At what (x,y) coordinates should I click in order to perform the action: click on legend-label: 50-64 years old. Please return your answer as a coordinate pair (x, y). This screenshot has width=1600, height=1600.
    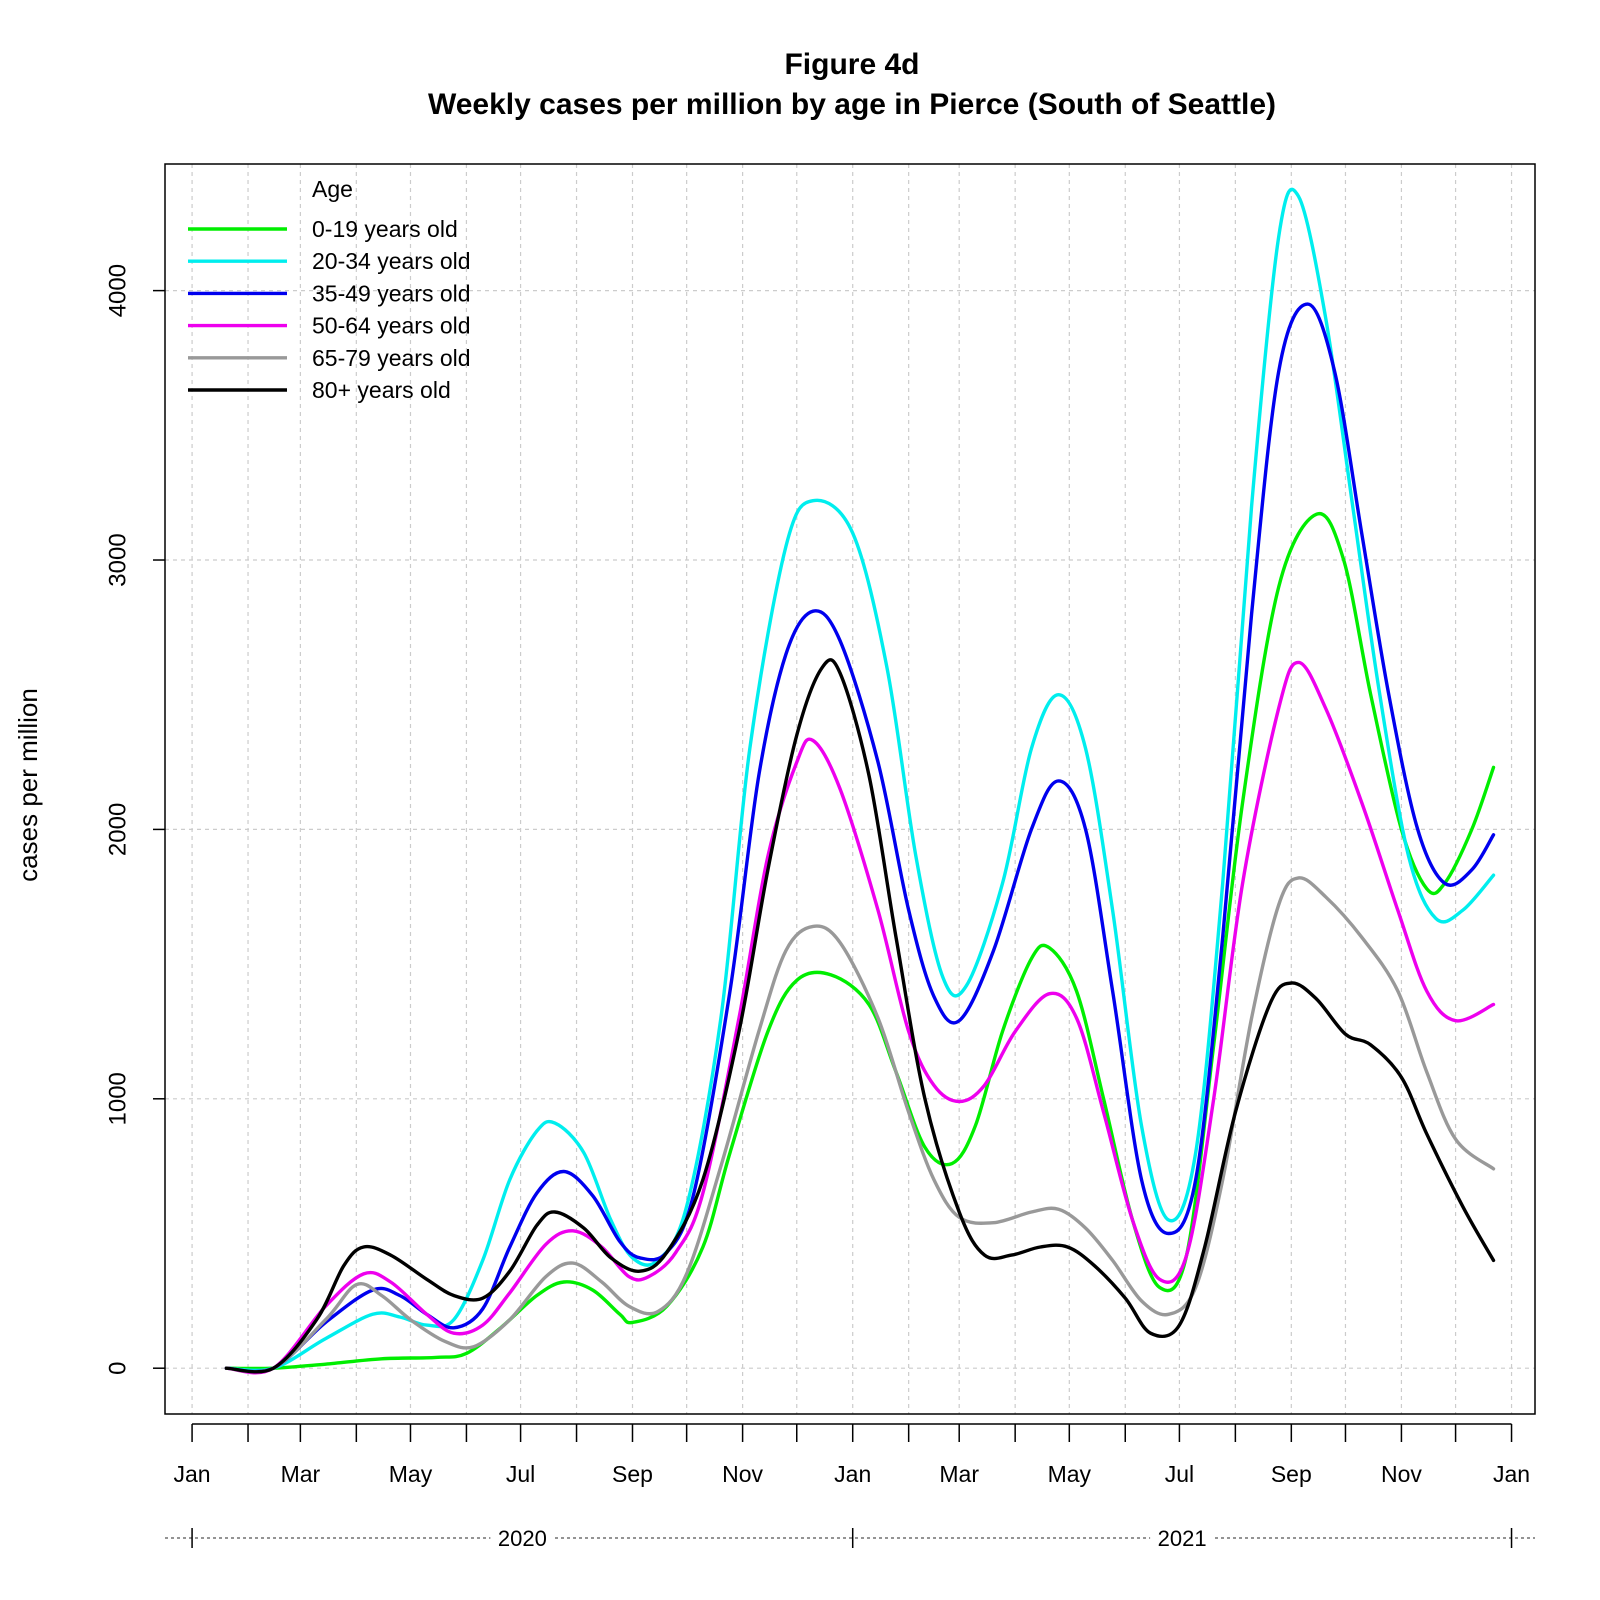
    Looking at the image, I should click on (391, 326).